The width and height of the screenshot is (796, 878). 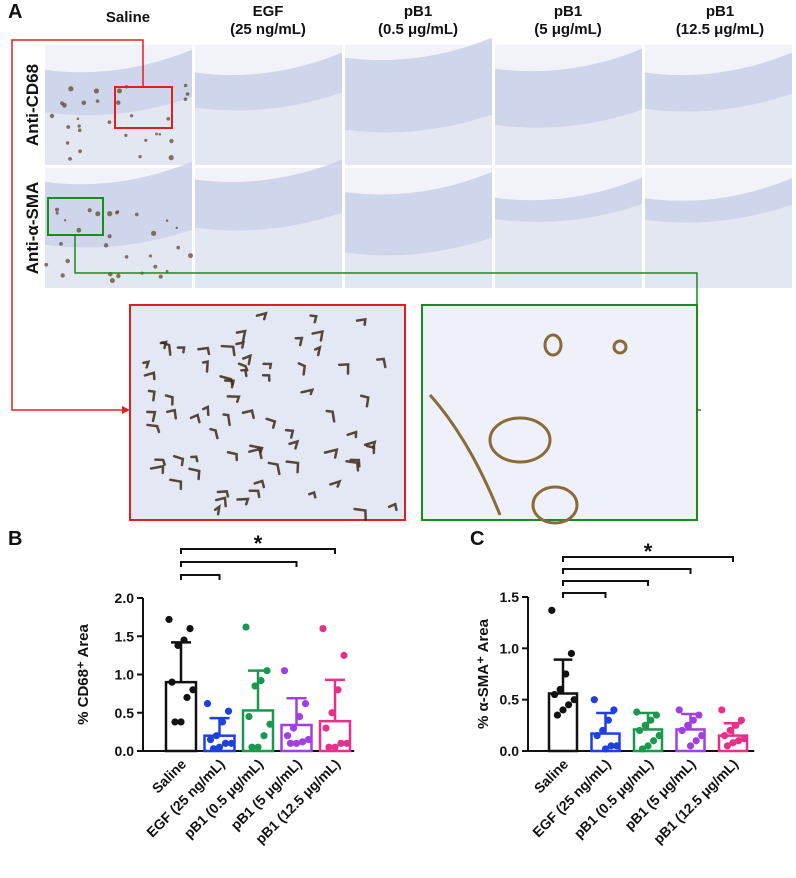 What do you see at coordinates (510, 648) in the screenshot?
I see `y-tick-label: 1.0` at bounding box center [510, 648].